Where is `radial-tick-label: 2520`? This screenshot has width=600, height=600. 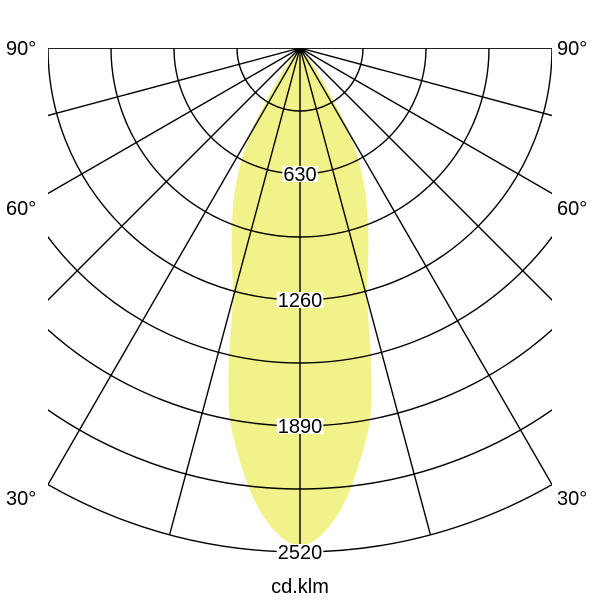
radial-tick-label: 2520 is located at coordinates (300, 553).